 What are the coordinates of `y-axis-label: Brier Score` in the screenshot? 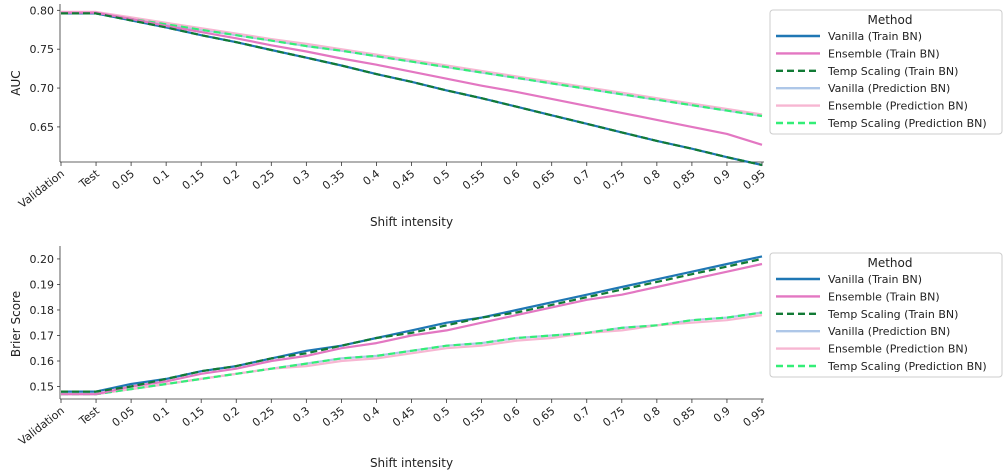 It's located at (16, 324).